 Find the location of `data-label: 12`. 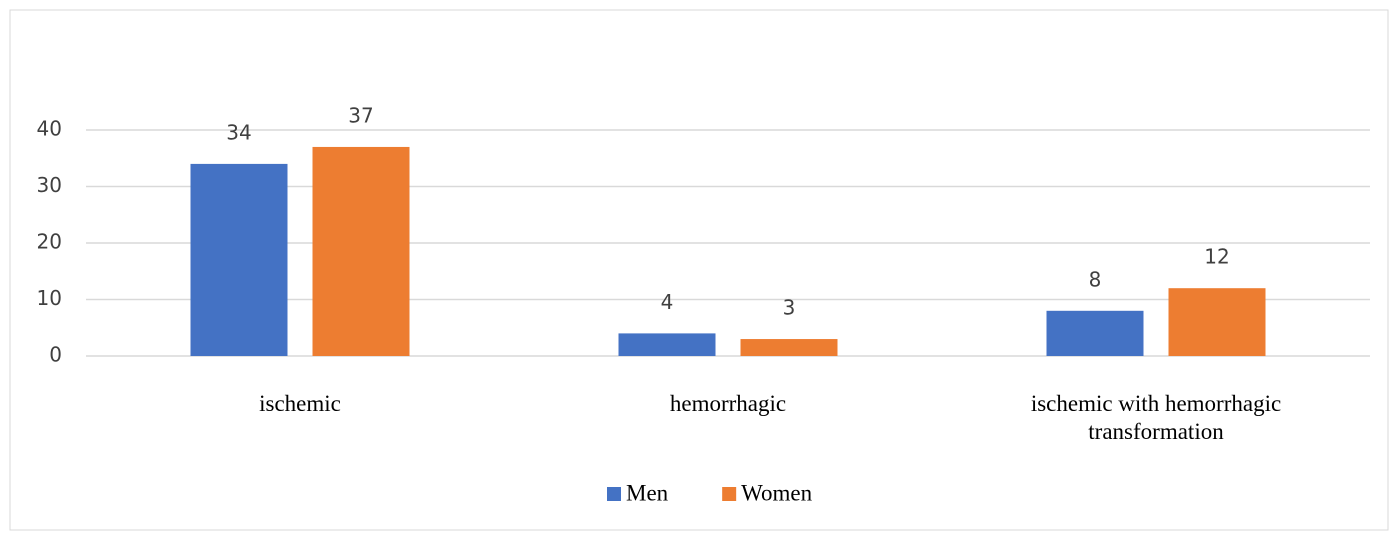

data-label: 12 is located at coordinates (1216, 257).